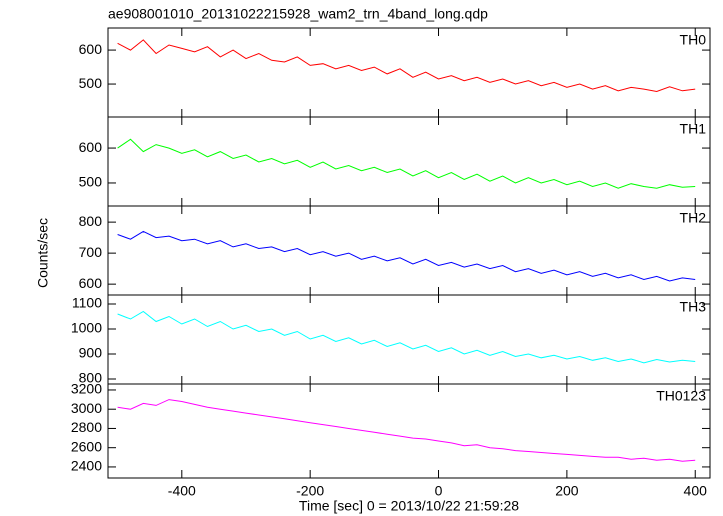 This screenshot has width=723, height=516. What do you see at coordinates (86, 328) in the screenshot?
I see `y-tick-label: 1000` at bounding box center [86, 328].